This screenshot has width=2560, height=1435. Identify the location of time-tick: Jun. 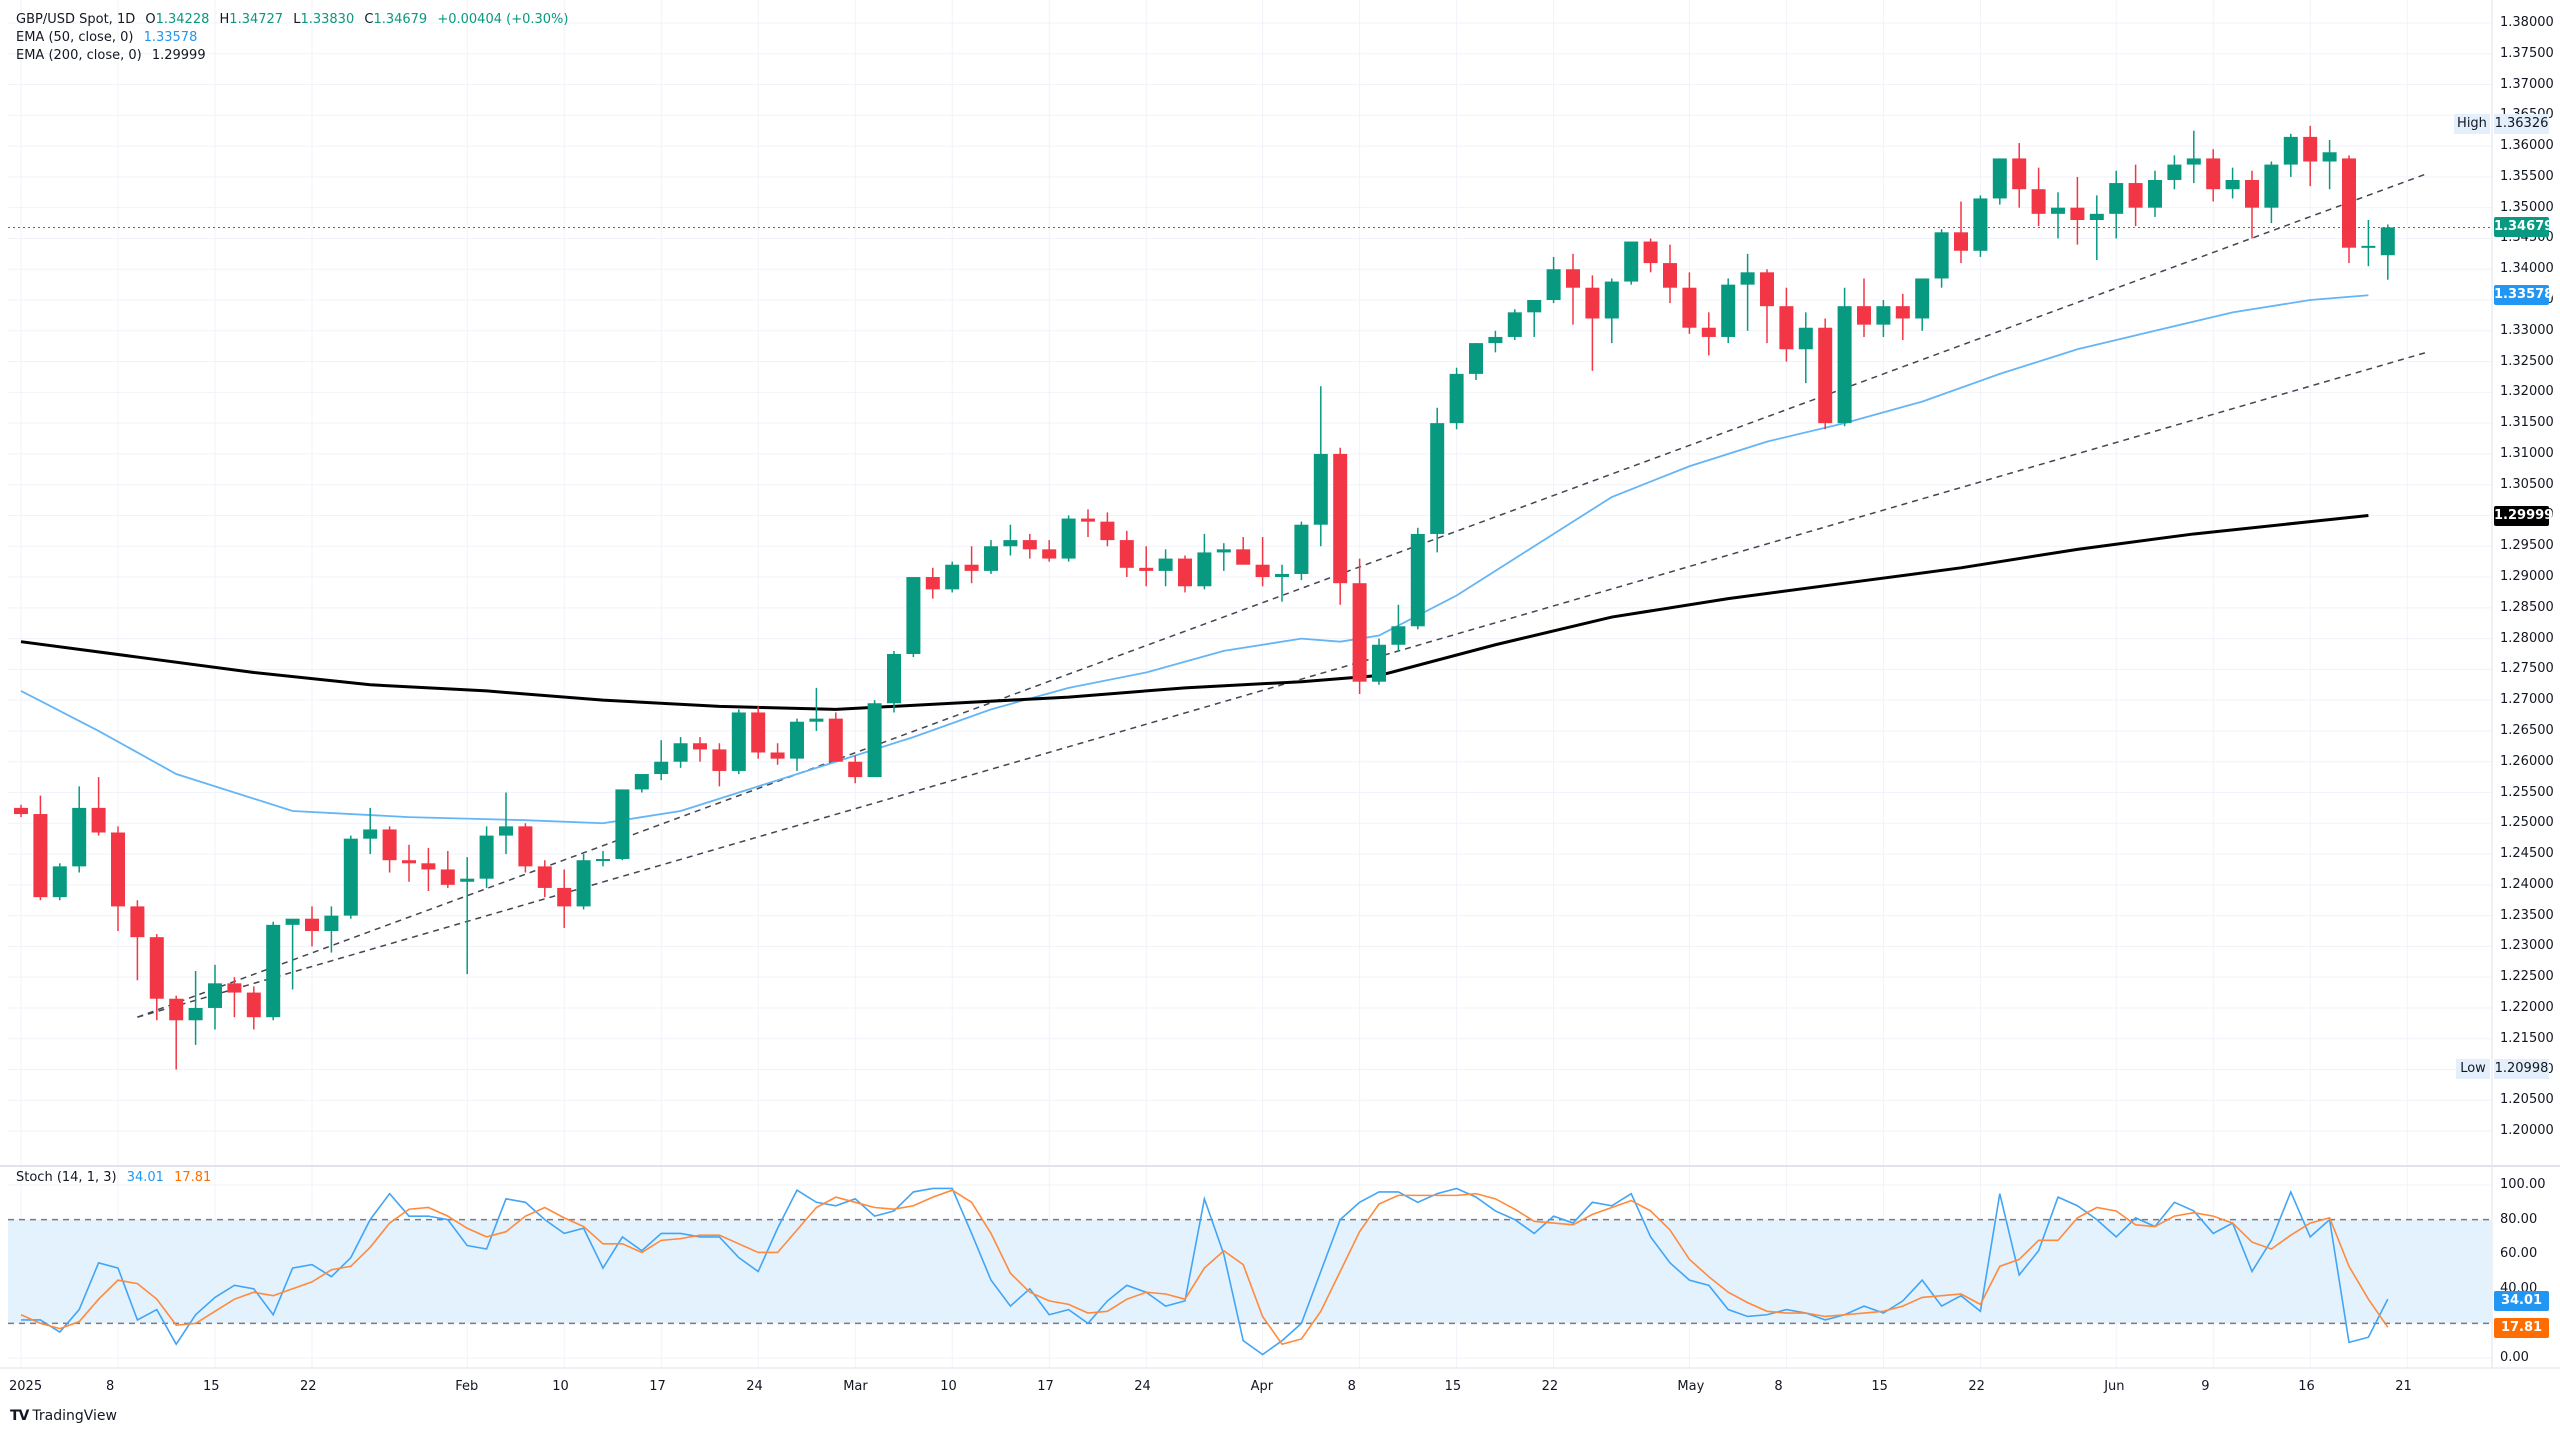
(2114, 1386).